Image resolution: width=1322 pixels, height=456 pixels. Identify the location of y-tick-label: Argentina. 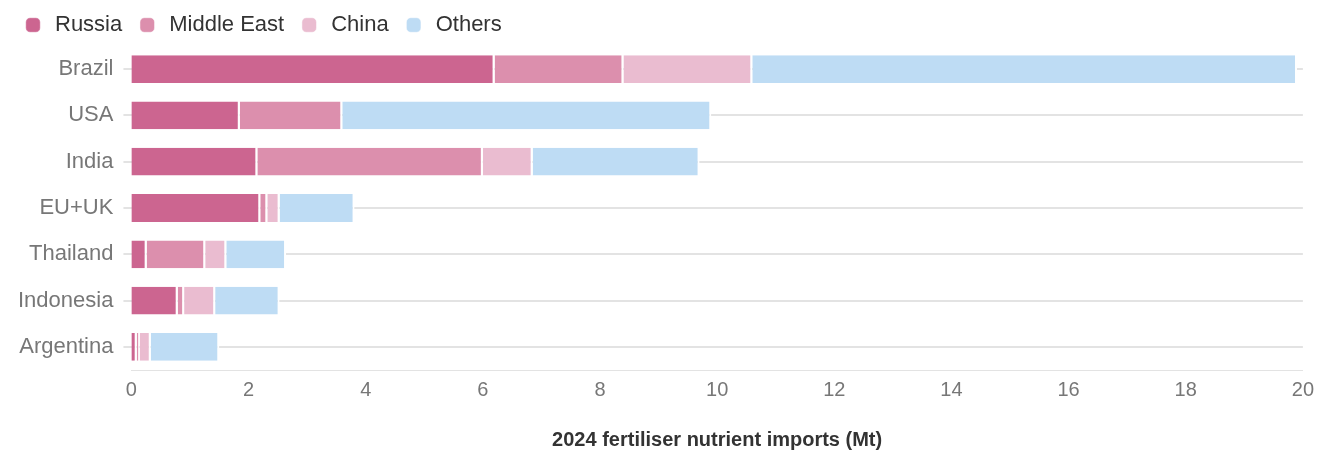
(67, 345).